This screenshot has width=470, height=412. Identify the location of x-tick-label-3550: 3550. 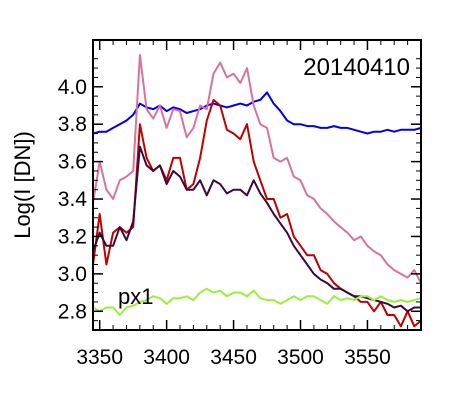
(367, 357).